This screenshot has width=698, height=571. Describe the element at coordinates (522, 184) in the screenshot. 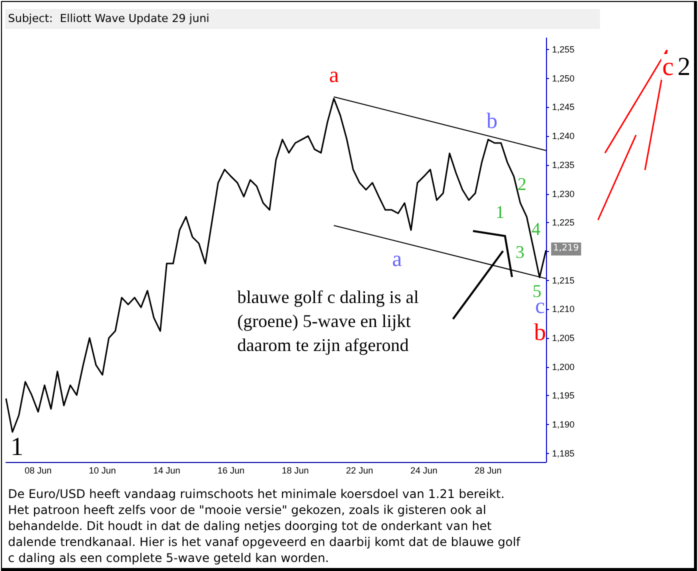

I see `annotation: 2` at that location.